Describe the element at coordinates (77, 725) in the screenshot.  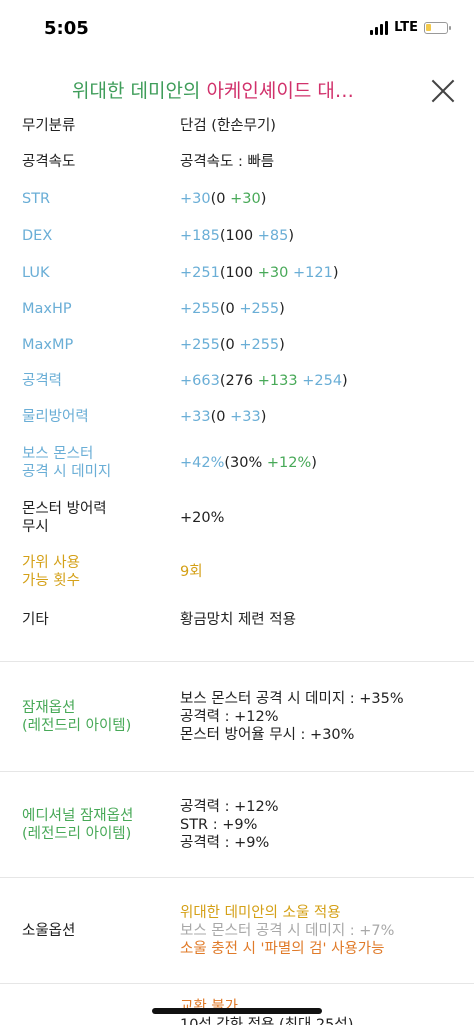
I see `potential-grade: (레전드리 아이템)` at that location.